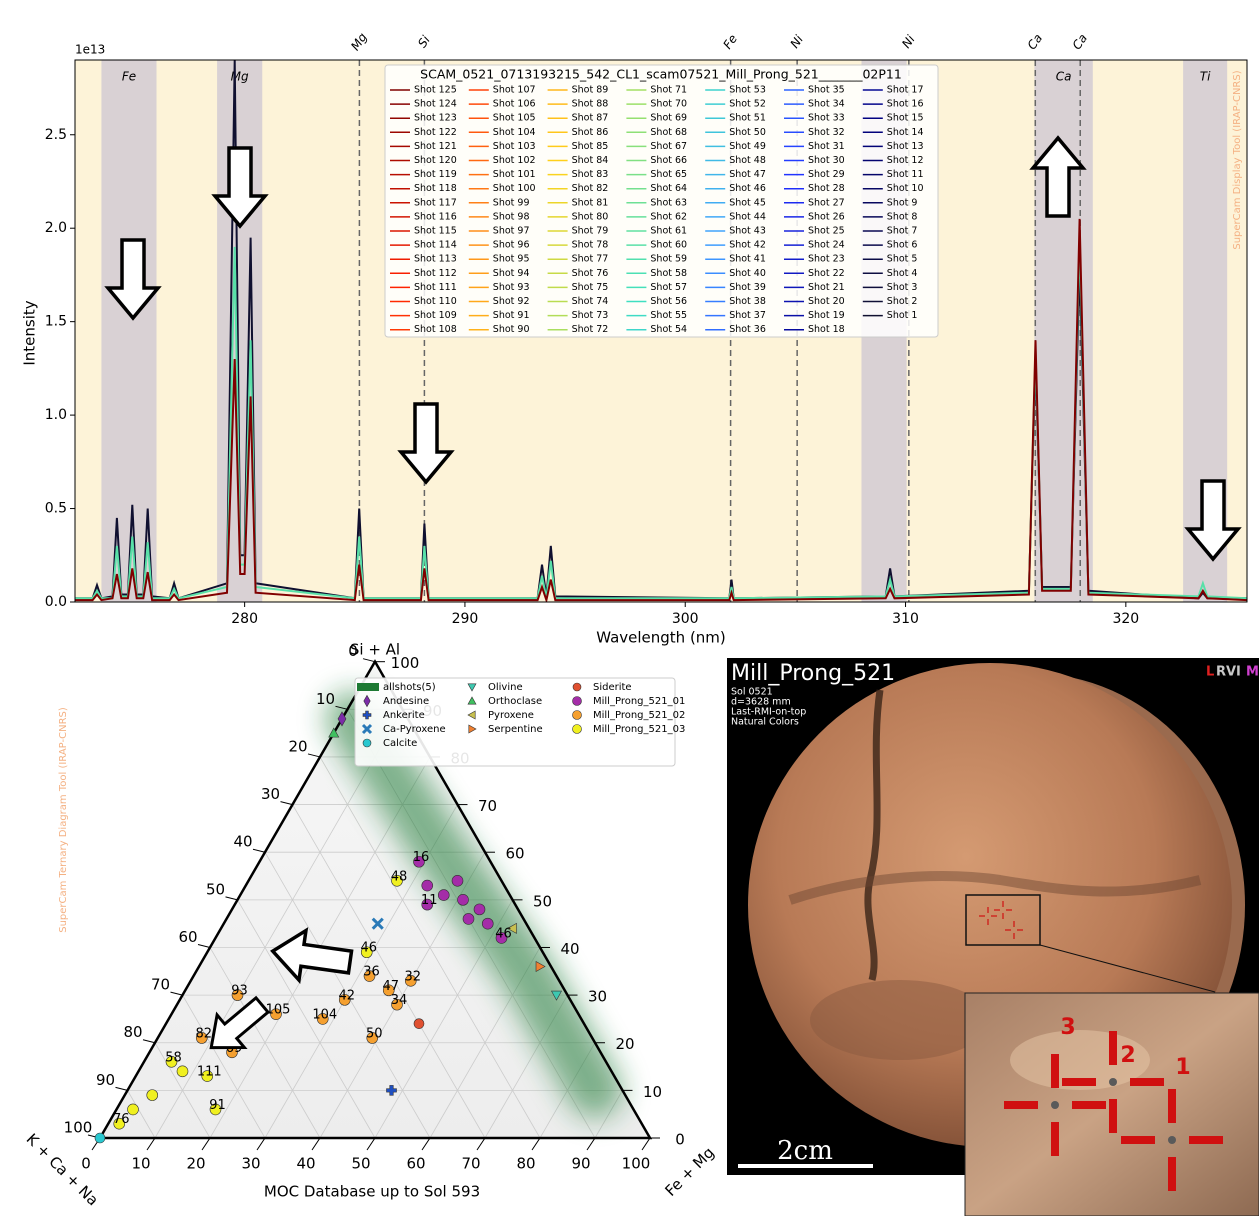 This screenshot has height=1216, width=1259. What do you see at coordinates (281, 988) in the screenshot?
I see `arrows` at bounding box center [281, 988].